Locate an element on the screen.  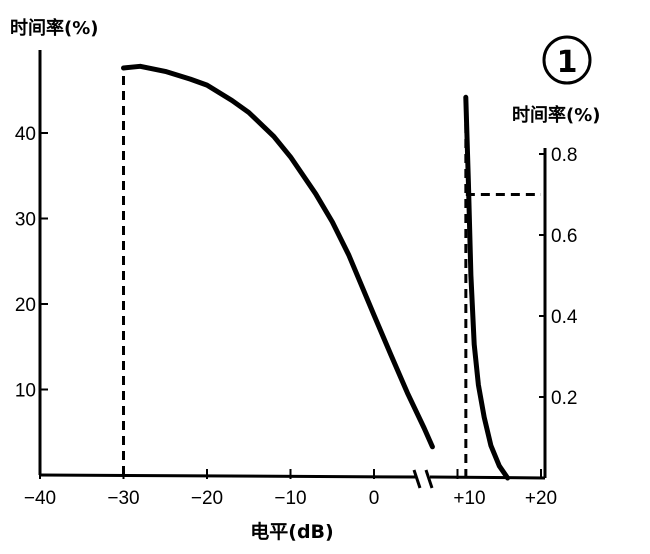
right-y-tick-label: 0.6 is located at coordinates (564, 236).